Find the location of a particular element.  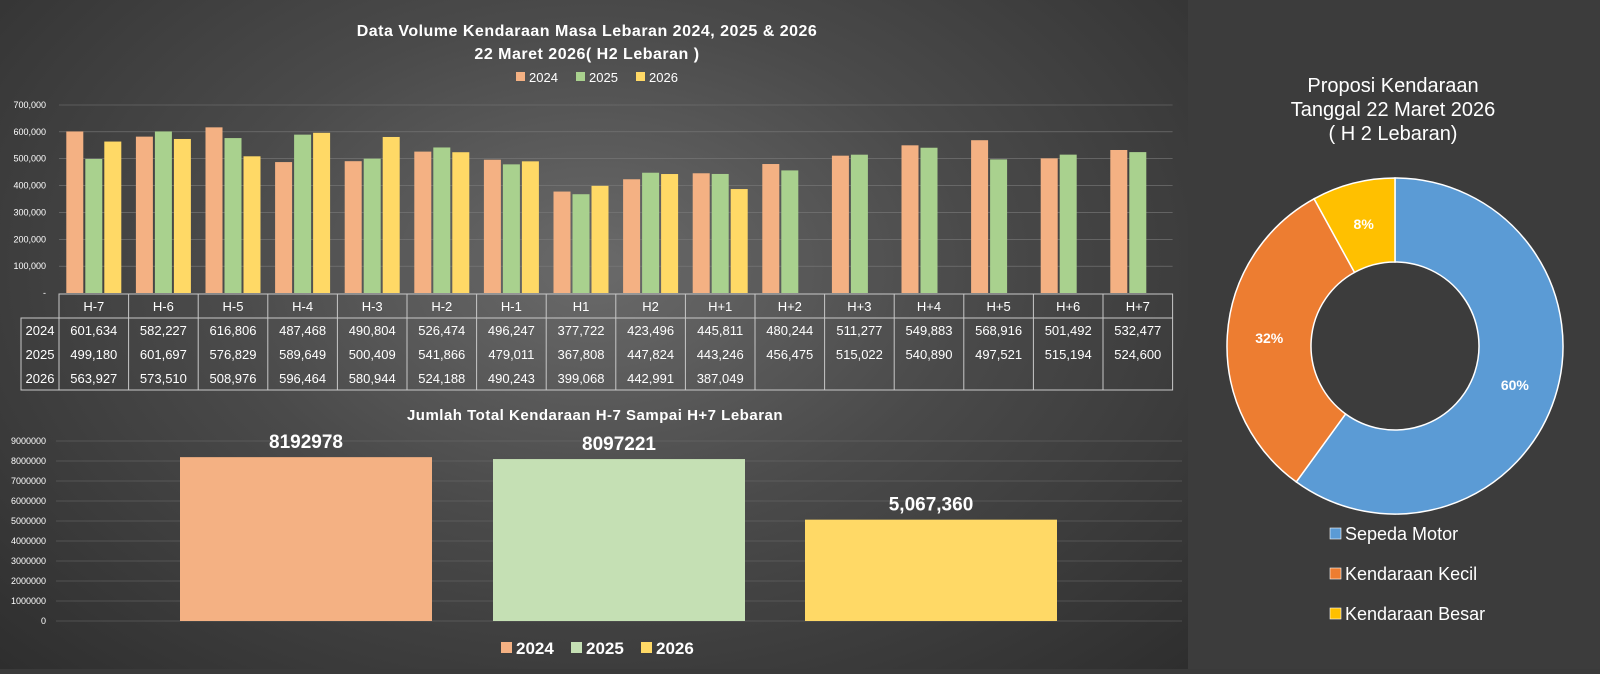

donut-slice-sepeda-motor is located at coordinates (1429, 346).